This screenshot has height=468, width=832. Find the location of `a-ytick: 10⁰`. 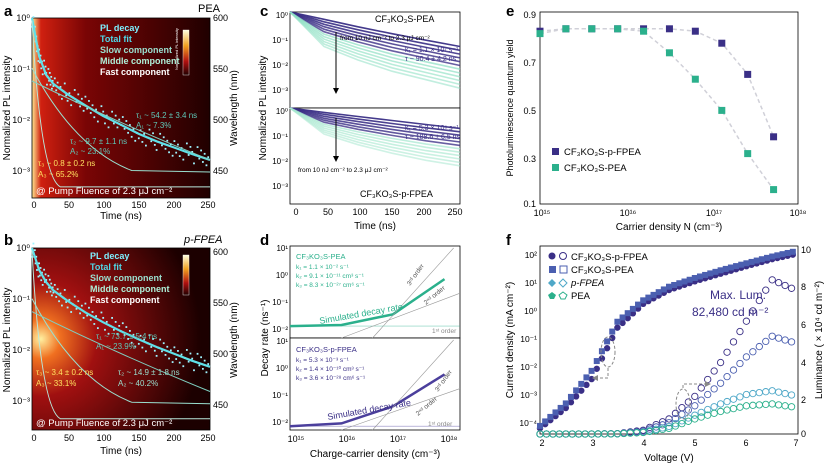

a-ytick: 10⁰ is located at coordinates (23, 18).